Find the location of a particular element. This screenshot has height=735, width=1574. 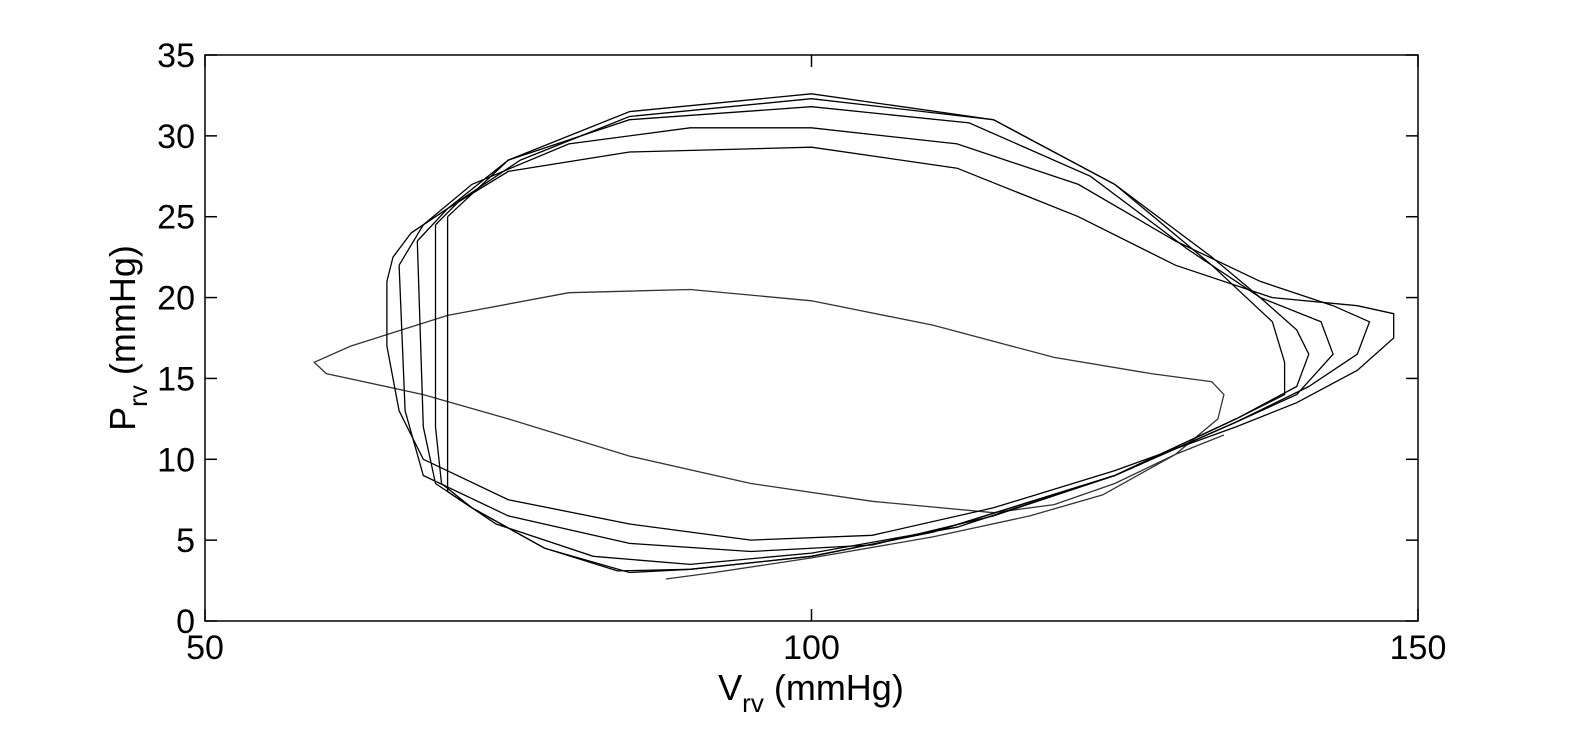

y-tick-label: 30 is located at coordinates (176, 137).